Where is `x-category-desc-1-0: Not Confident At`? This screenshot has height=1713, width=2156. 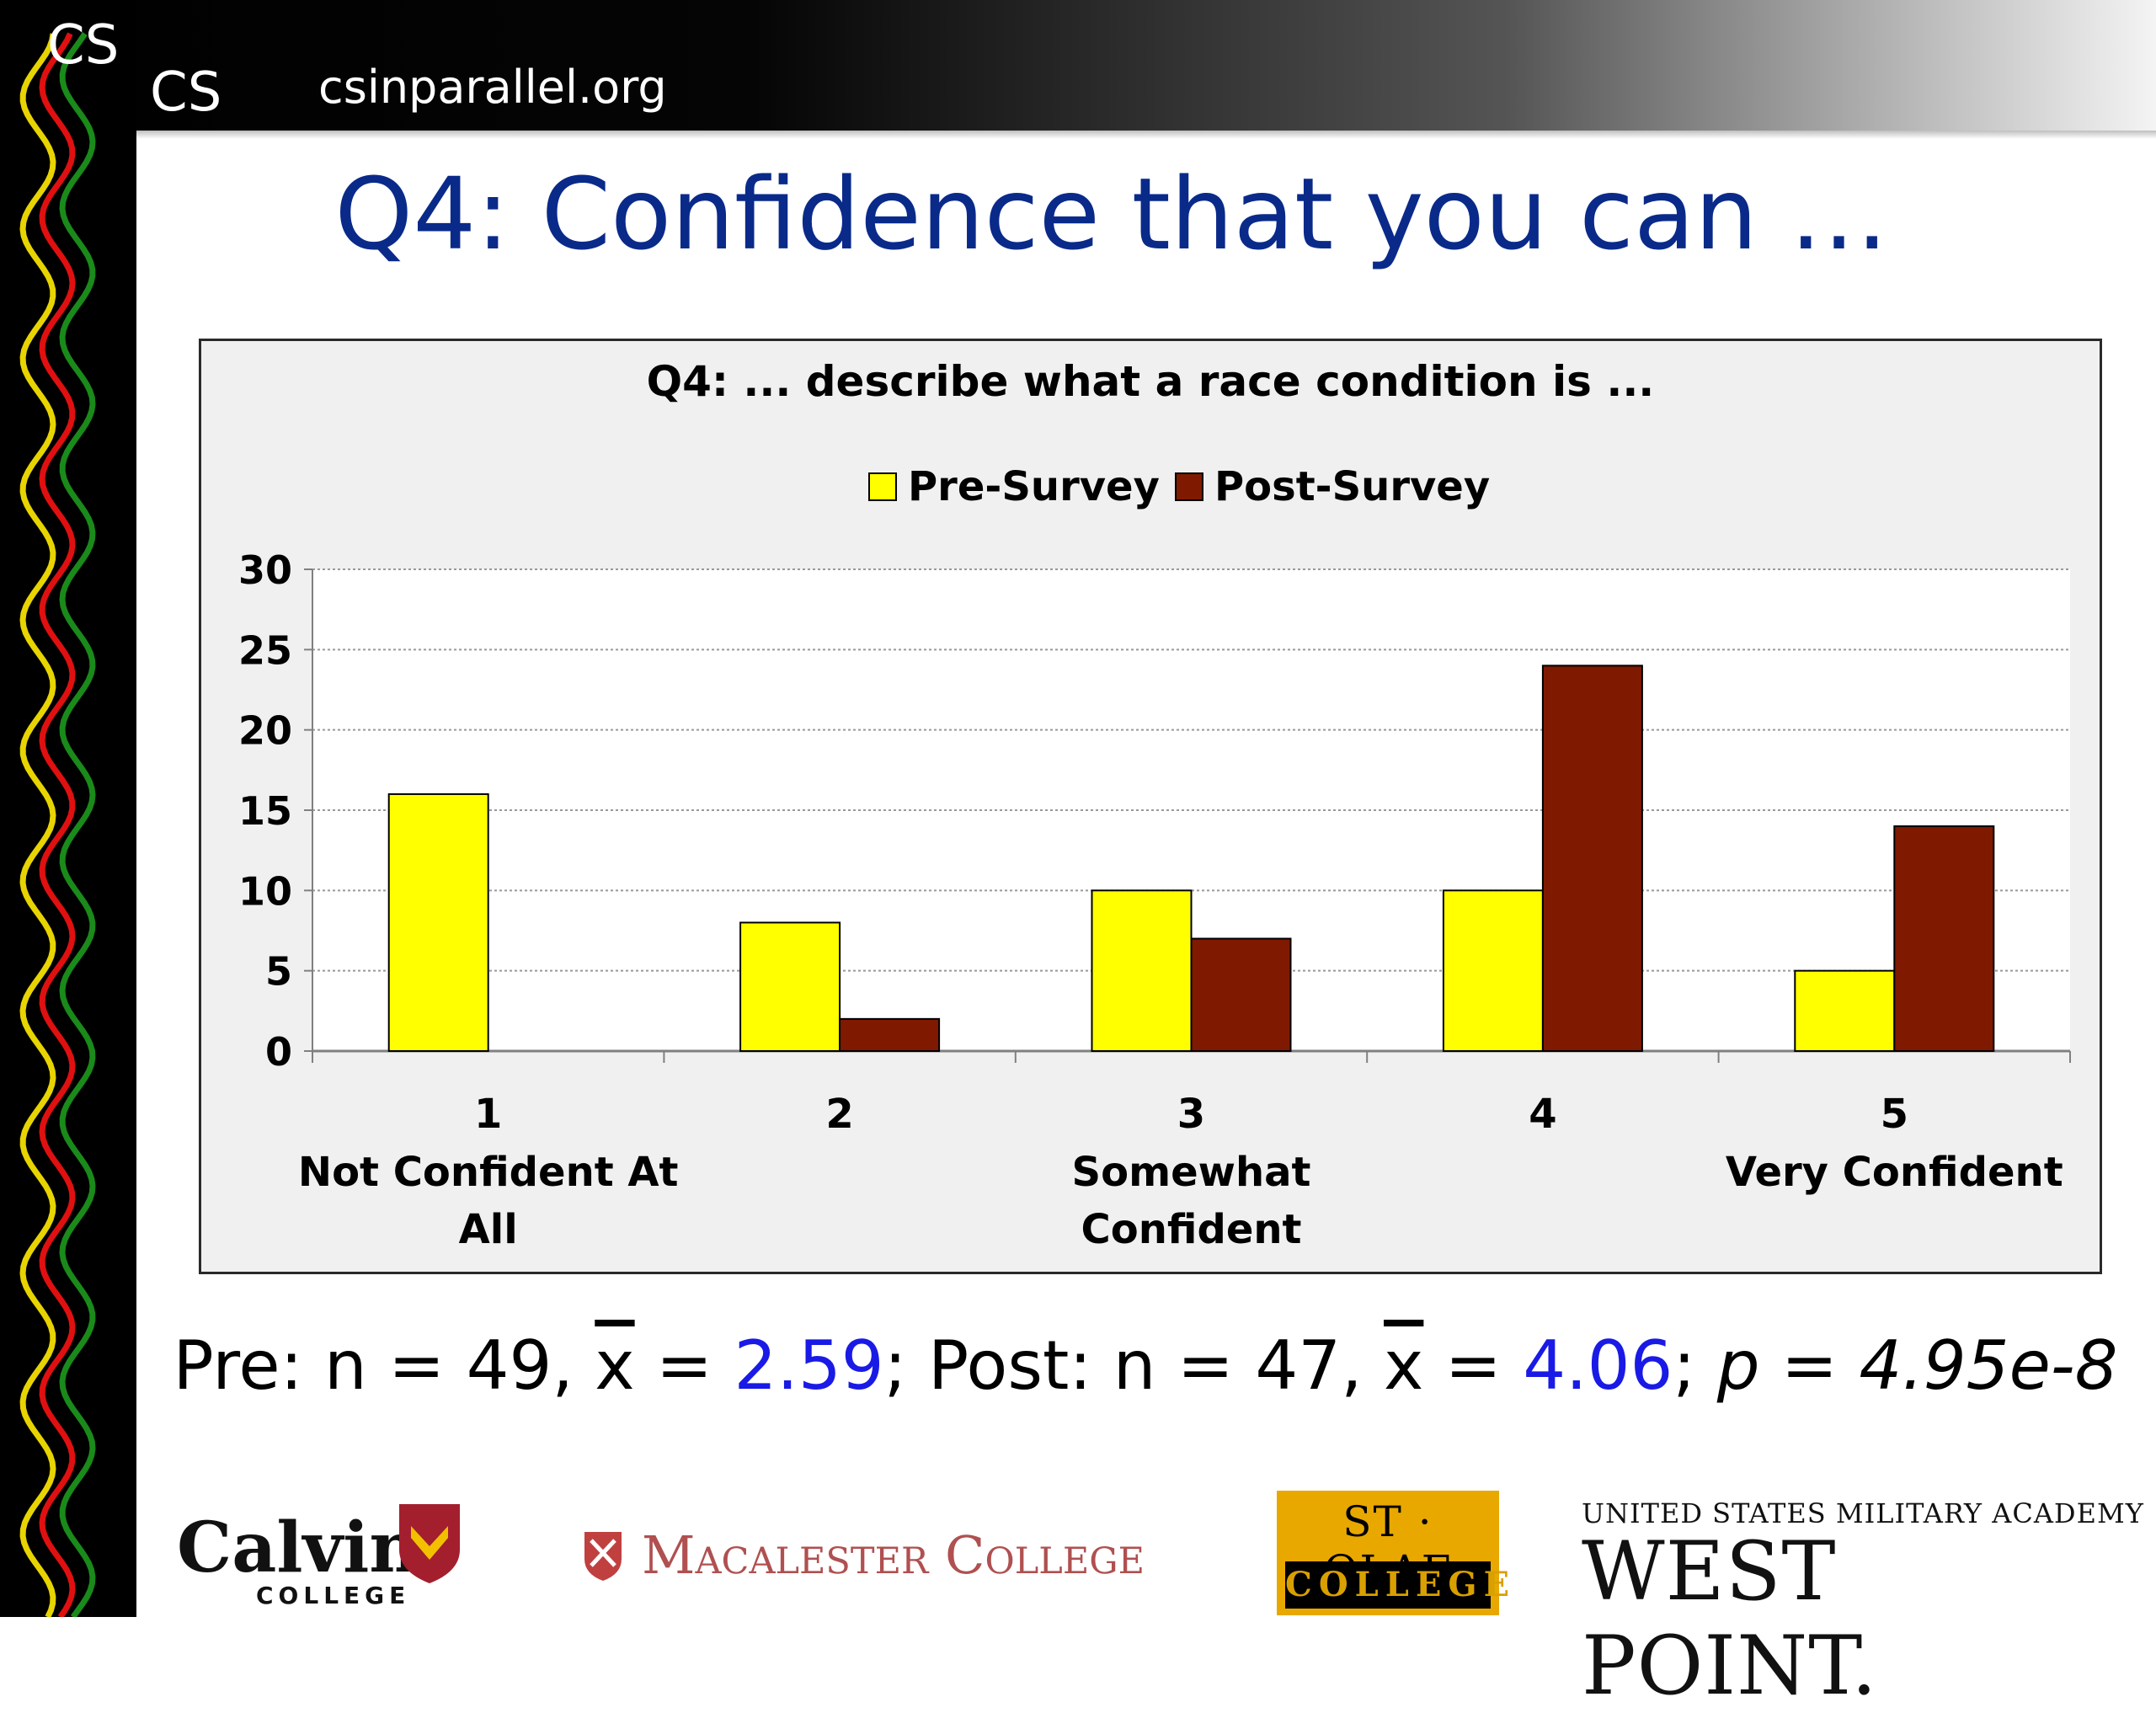 x-category-desc-1-0: Not Confident At is located at coordinates (488, 1173).